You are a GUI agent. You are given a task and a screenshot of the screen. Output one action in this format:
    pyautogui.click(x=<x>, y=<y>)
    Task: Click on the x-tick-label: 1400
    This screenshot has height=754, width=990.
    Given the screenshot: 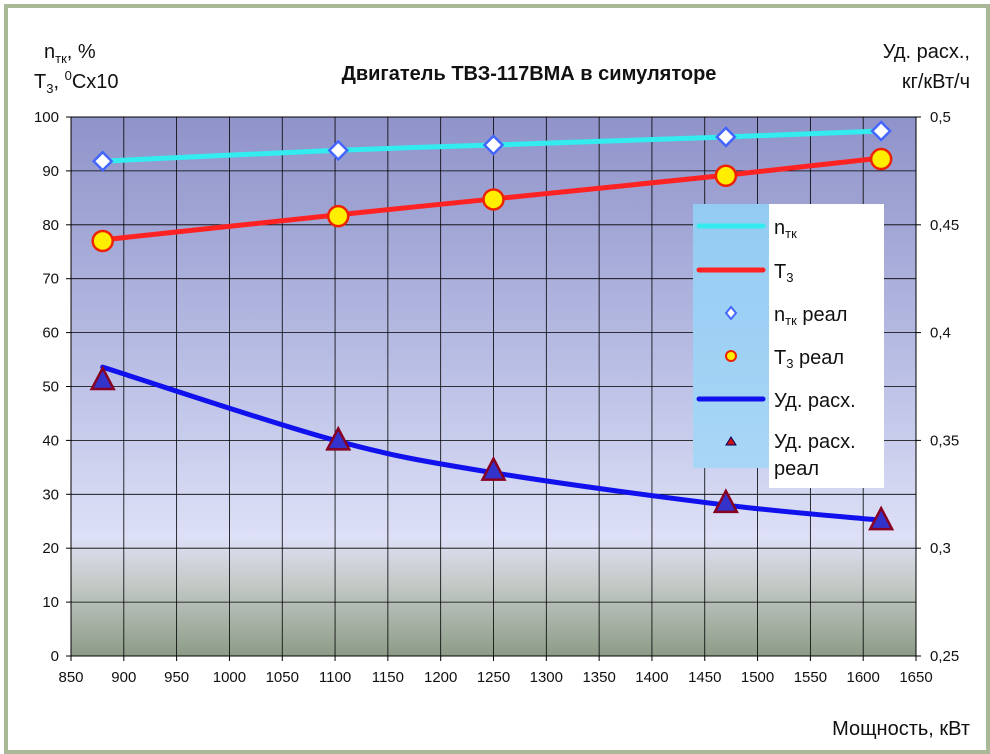 What is the action you would take?
    pyautogui.click(x=651, y=677)
    